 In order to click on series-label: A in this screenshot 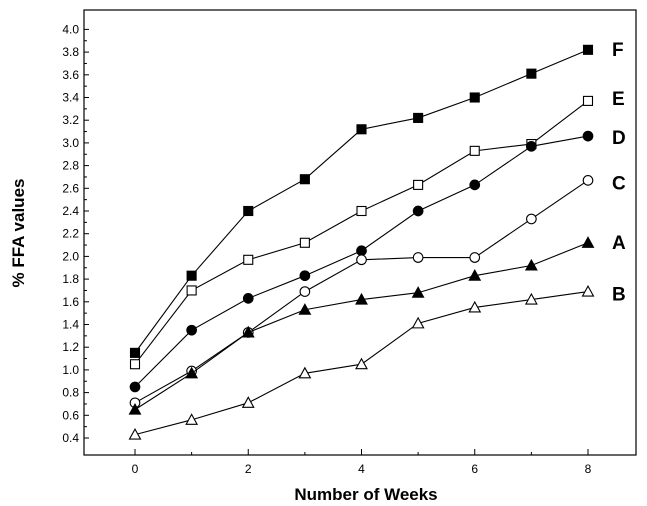, I will do `click(619, 243)`.